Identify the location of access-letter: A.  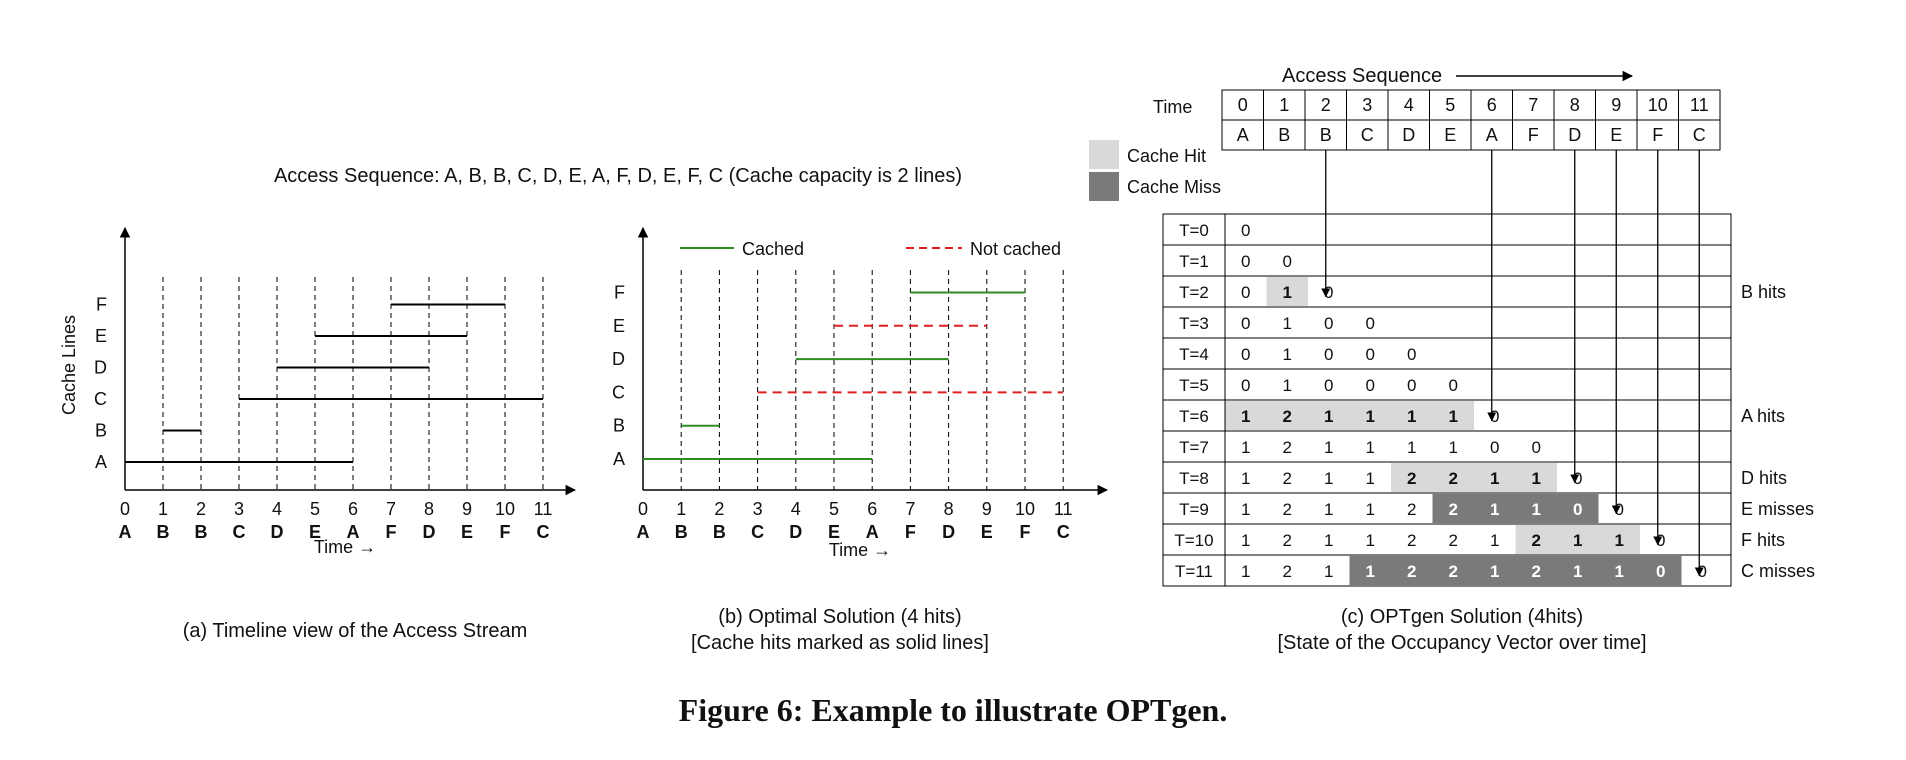
(353, 532).